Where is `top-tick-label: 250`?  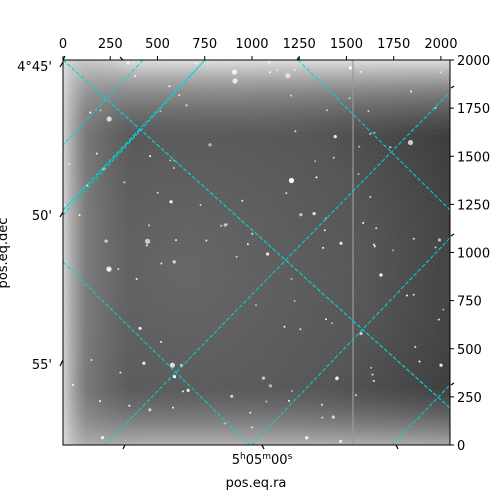
top-tick-label: 250 is located at coordinates (110, 44).